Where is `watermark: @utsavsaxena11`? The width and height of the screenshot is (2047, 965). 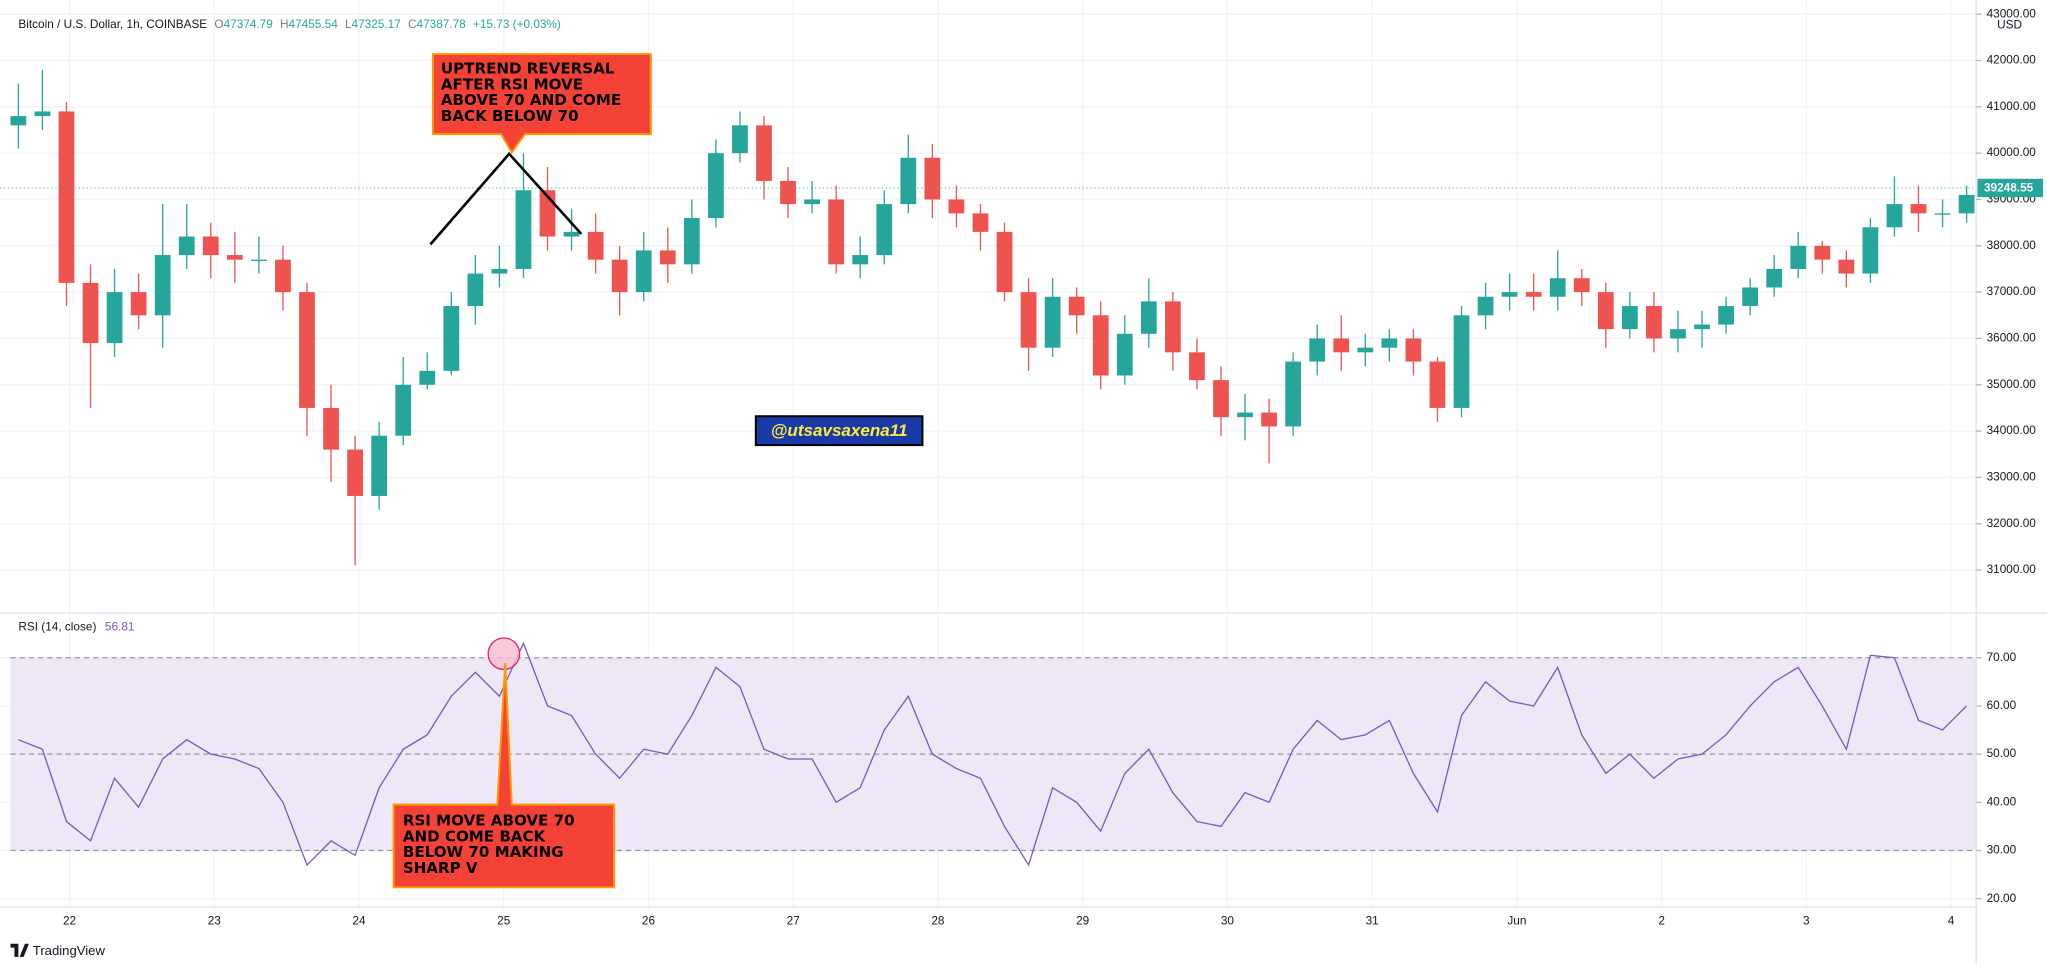
watermark: @utsavsaxena11 is located at coordinates (839, 430).